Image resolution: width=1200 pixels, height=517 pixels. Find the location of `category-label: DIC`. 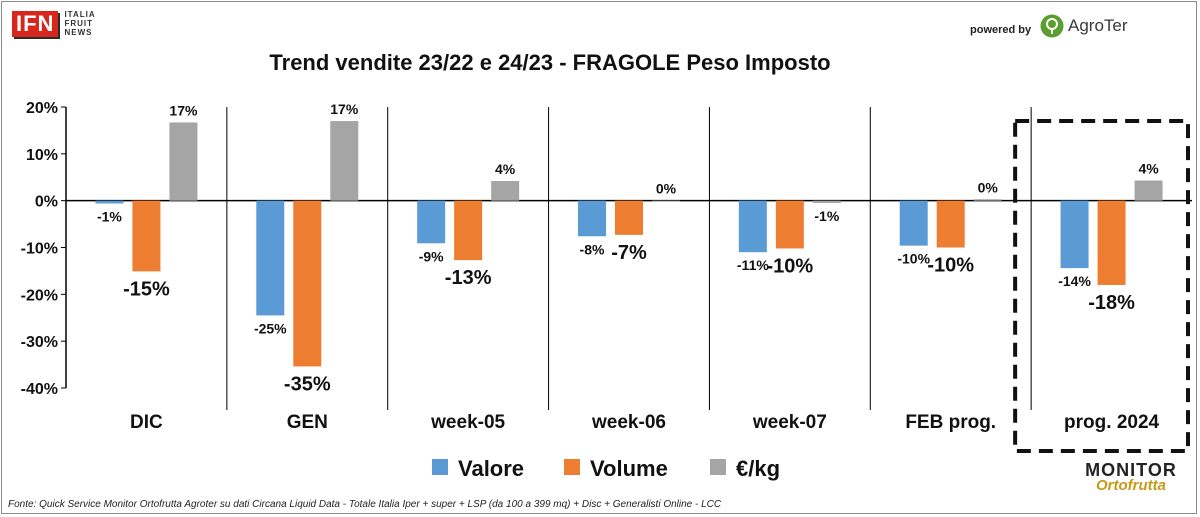

category-label: DIC is located at coordinates (146, 422).